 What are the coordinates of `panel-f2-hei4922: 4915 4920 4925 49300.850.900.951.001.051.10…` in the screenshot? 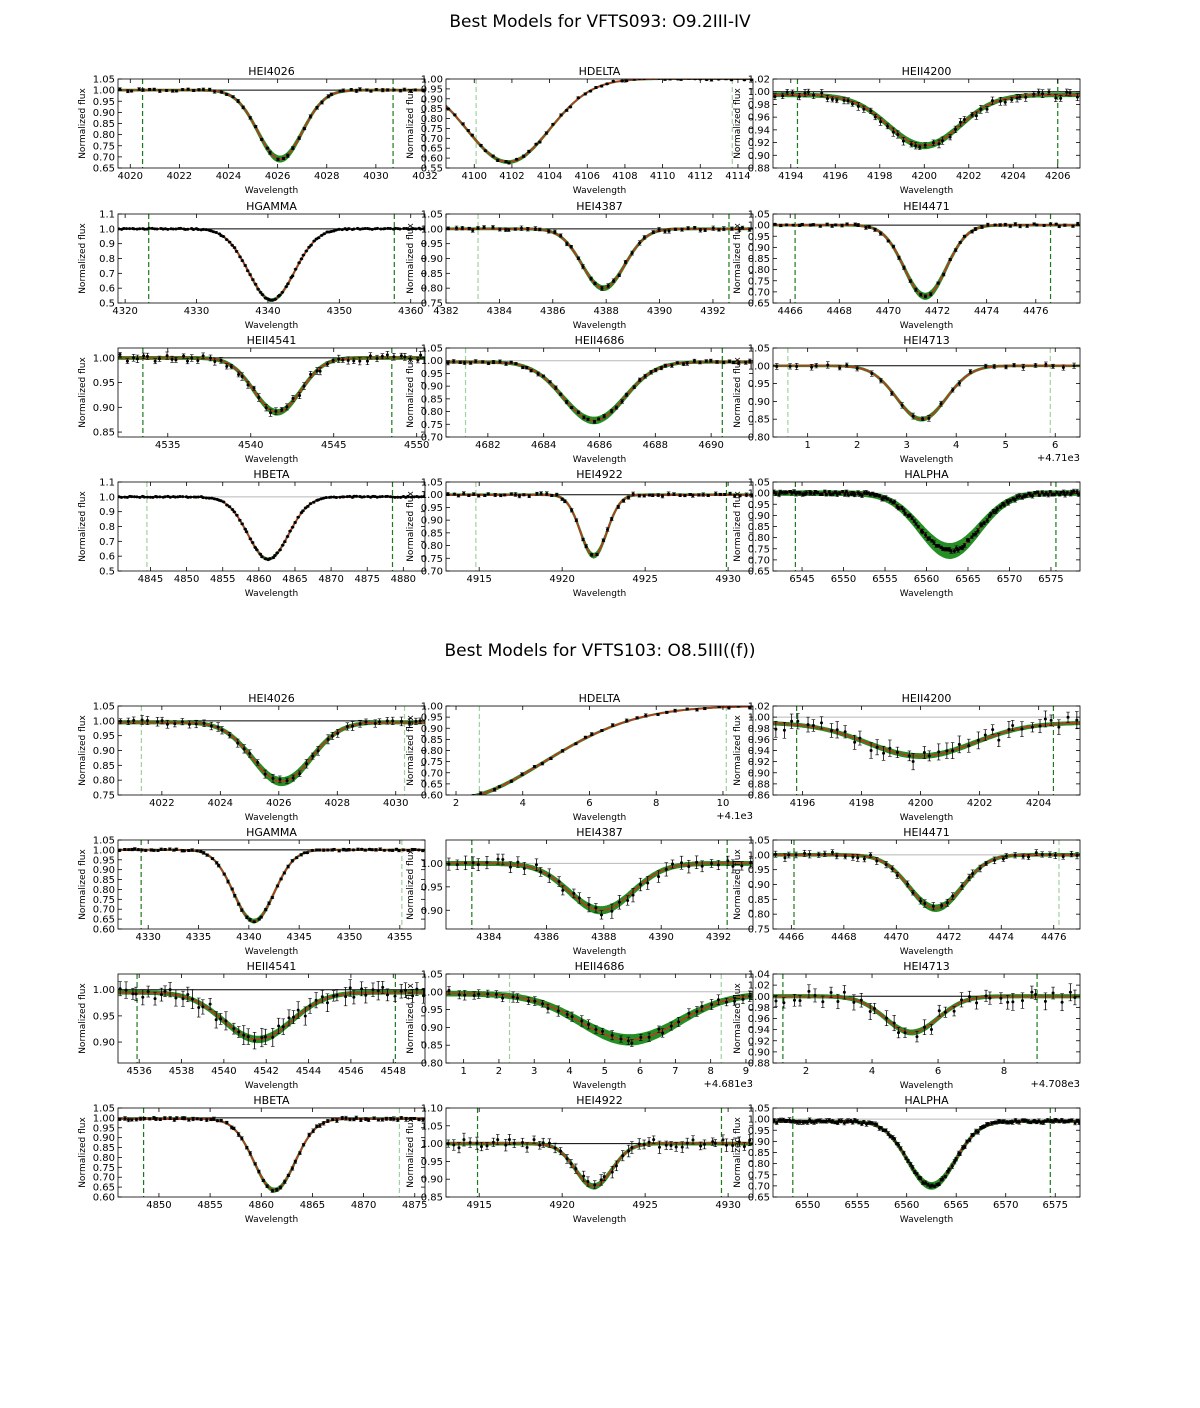 It's located at (580, 1159).